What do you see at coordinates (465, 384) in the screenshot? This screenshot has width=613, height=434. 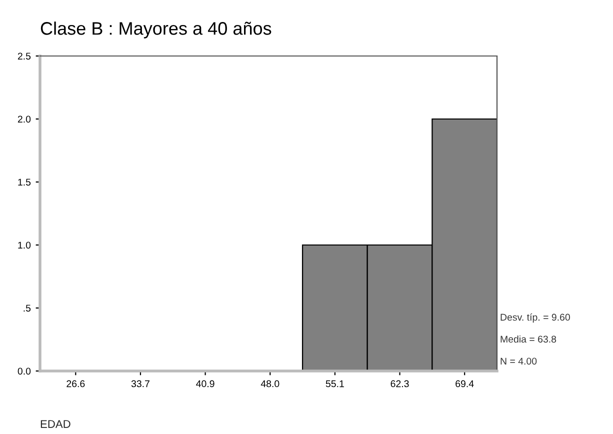 I see `x-tick-label: 69.4` at bounding box center [465, 384].